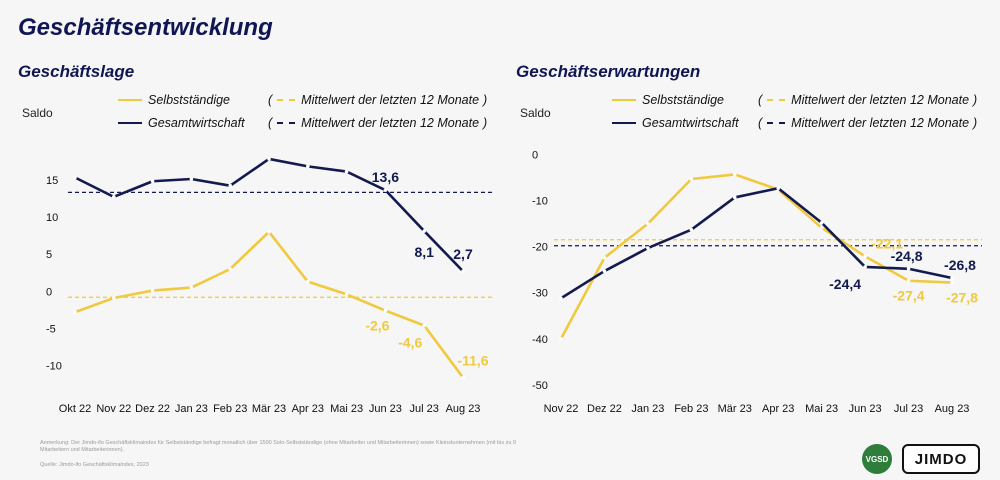 The height and width of the screenshot is (480, 1000). What do you see at coordinates (52, 218) in the screenshot?
I see `y-tick-label: 10` at bounding box center [52, 218].